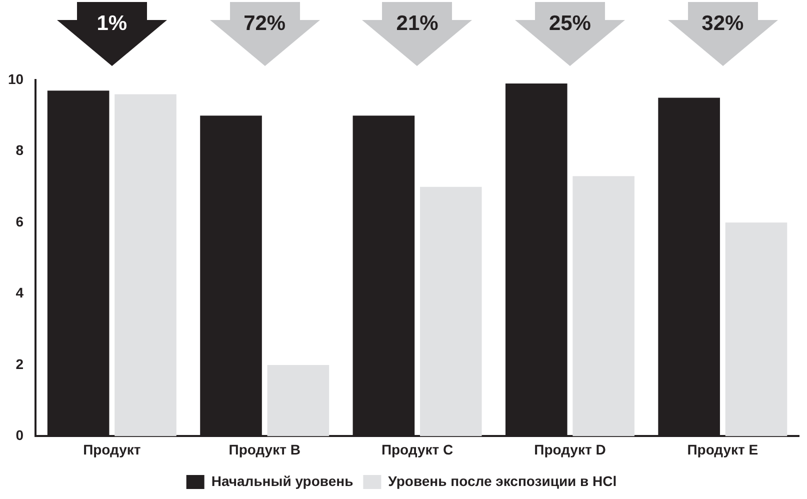 The height and width of the screenshot is (499, 807). What do you see at coordinates (570, 449) in the screenshot?
I see `x-tick-label: Продукт D` at bounding box center [570, 449].